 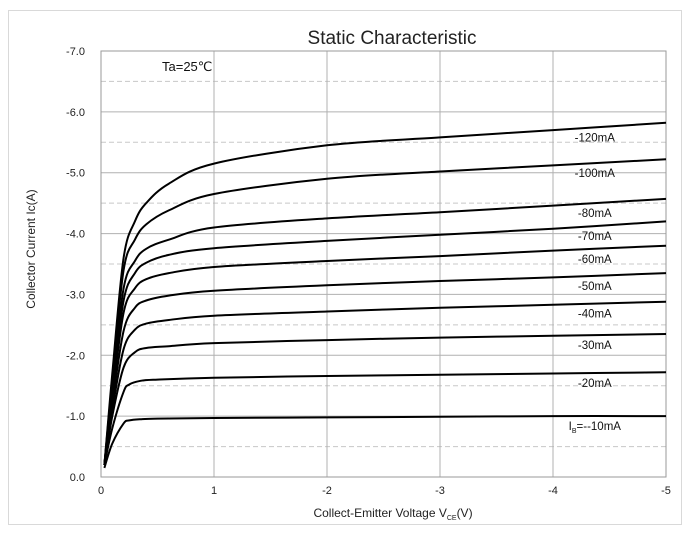 I want to click on series-label: -120mA, so click(x=595, y=138).